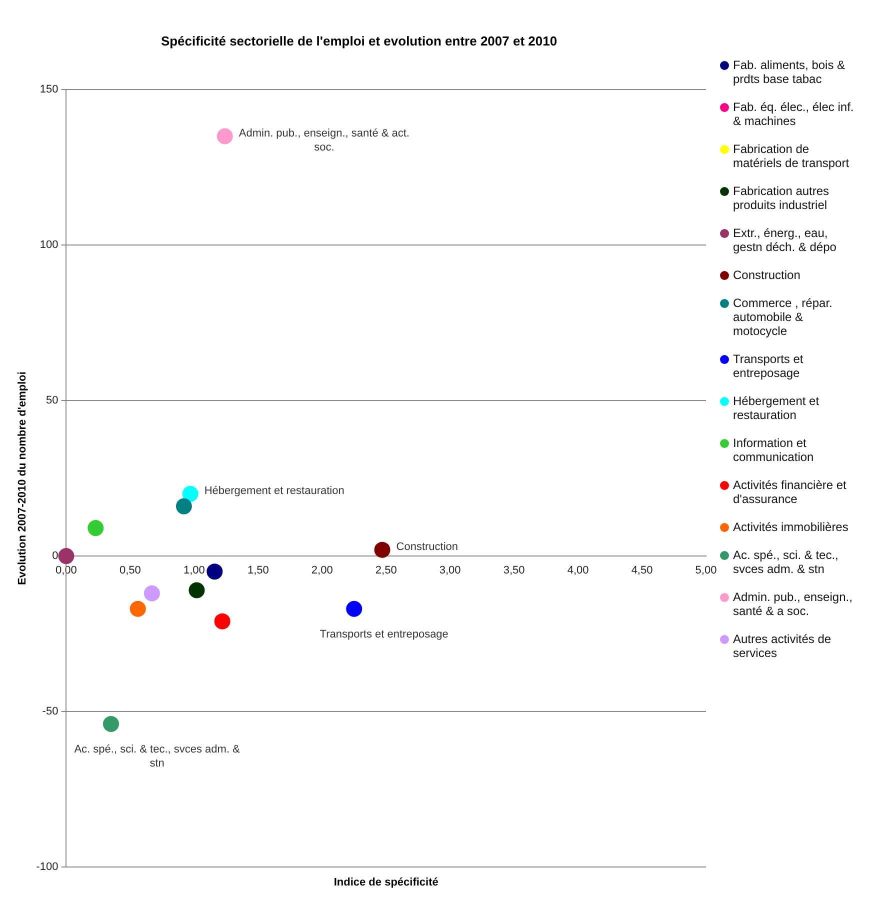 This screenshot has width=872, height=903. I want to click on y-tick-label: 0, so click(55, 556).